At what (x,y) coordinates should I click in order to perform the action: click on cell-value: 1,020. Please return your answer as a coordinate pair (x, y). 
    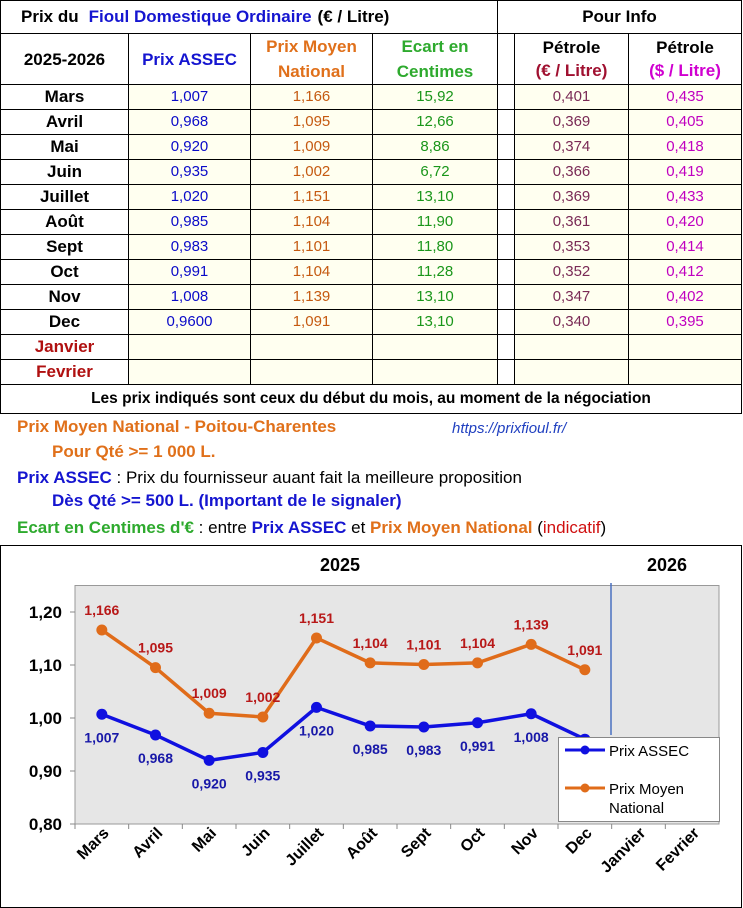
    Looking at the image, I should click on (189, 196).